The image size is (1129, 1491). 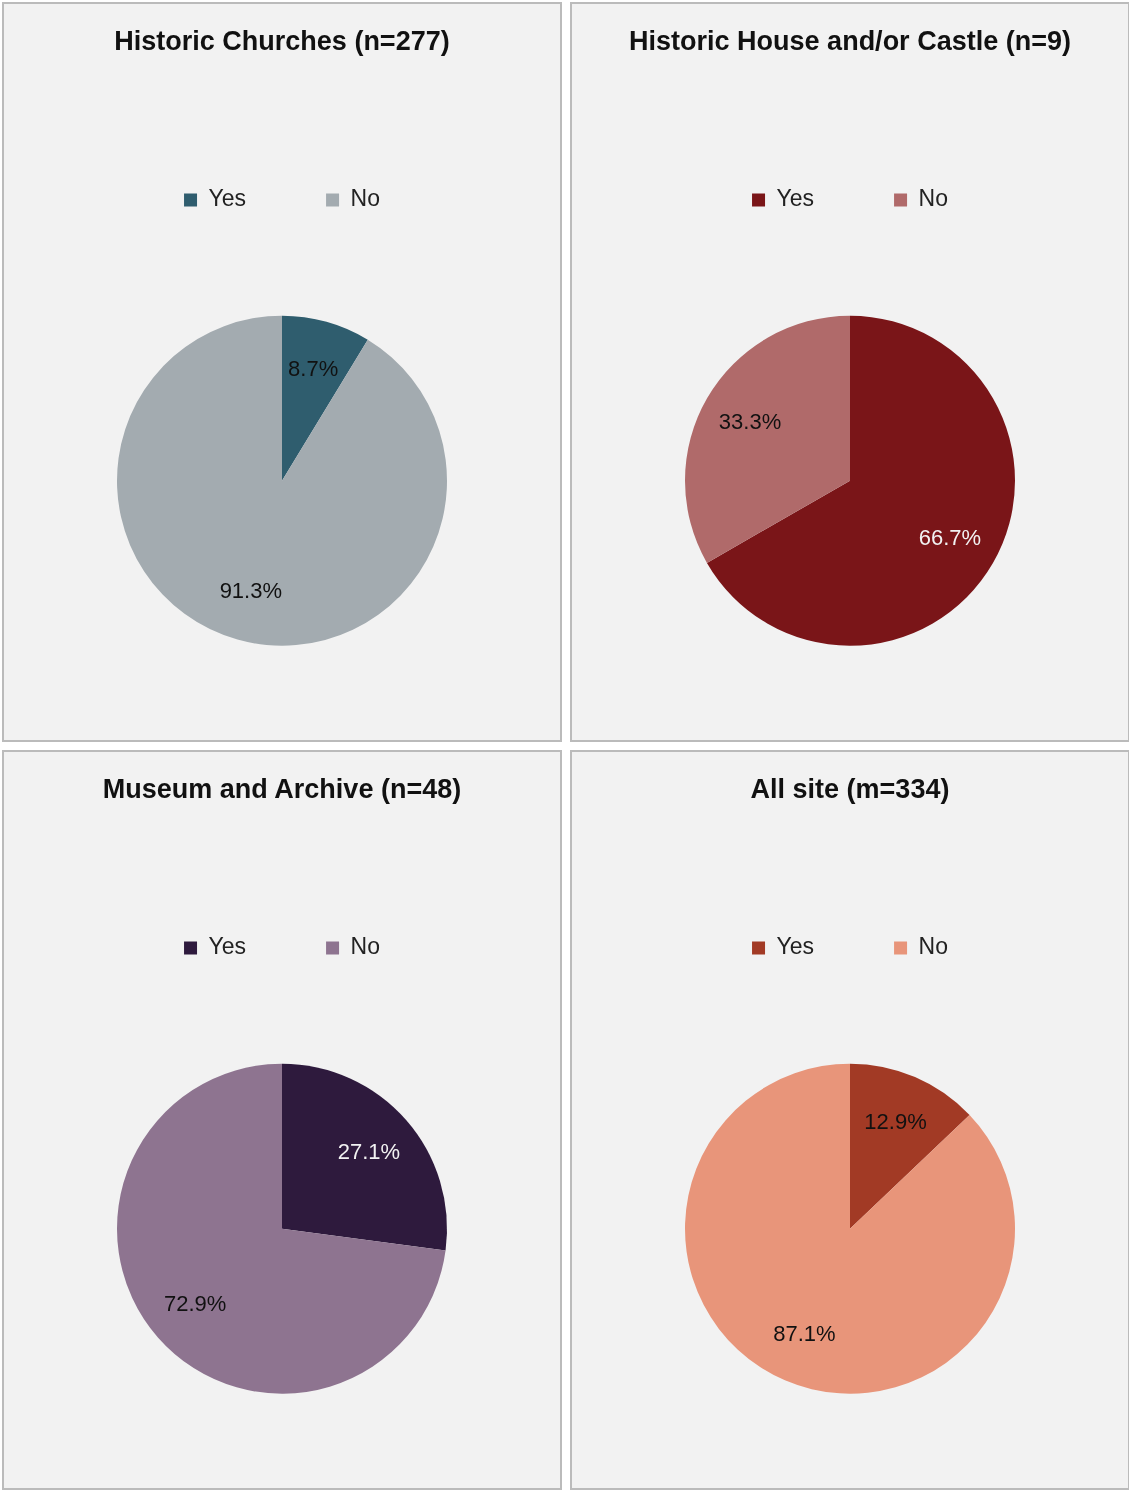 I want to click on data-label: 72.9%, so click(x=195, y=1303).